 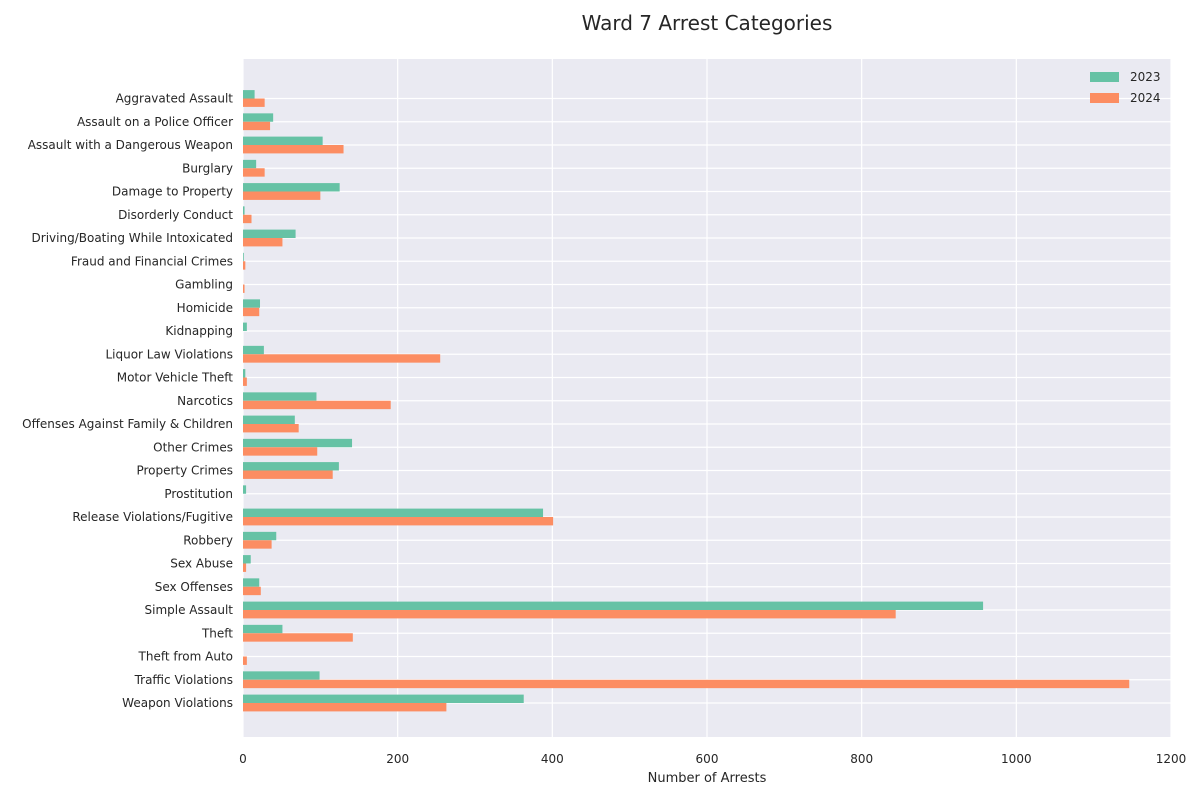 I want to click on category-label: Other Crimes, so click(x=193, y=447).